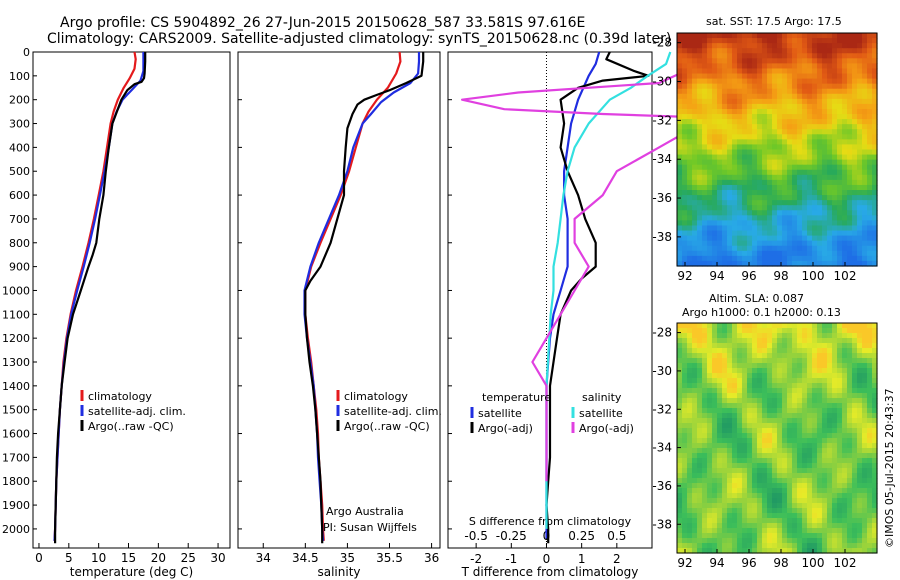 Image resolution: width=900 pixels, height=580 pixels. What do you see at coordinates (305, 558) in the screenshot?
I see `x-tick-label: 34.5` at bounding box center [305, 558].